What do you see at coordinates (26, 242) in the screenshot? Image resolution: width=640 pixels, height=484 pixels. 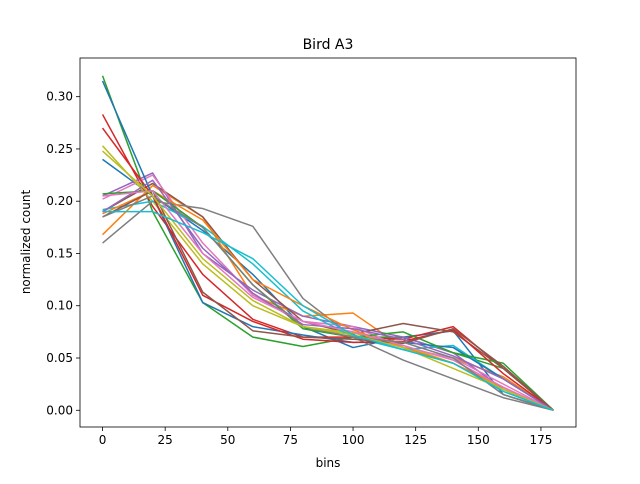 I see `y-axis-label: normalized count` at bounding box center [26, 242].